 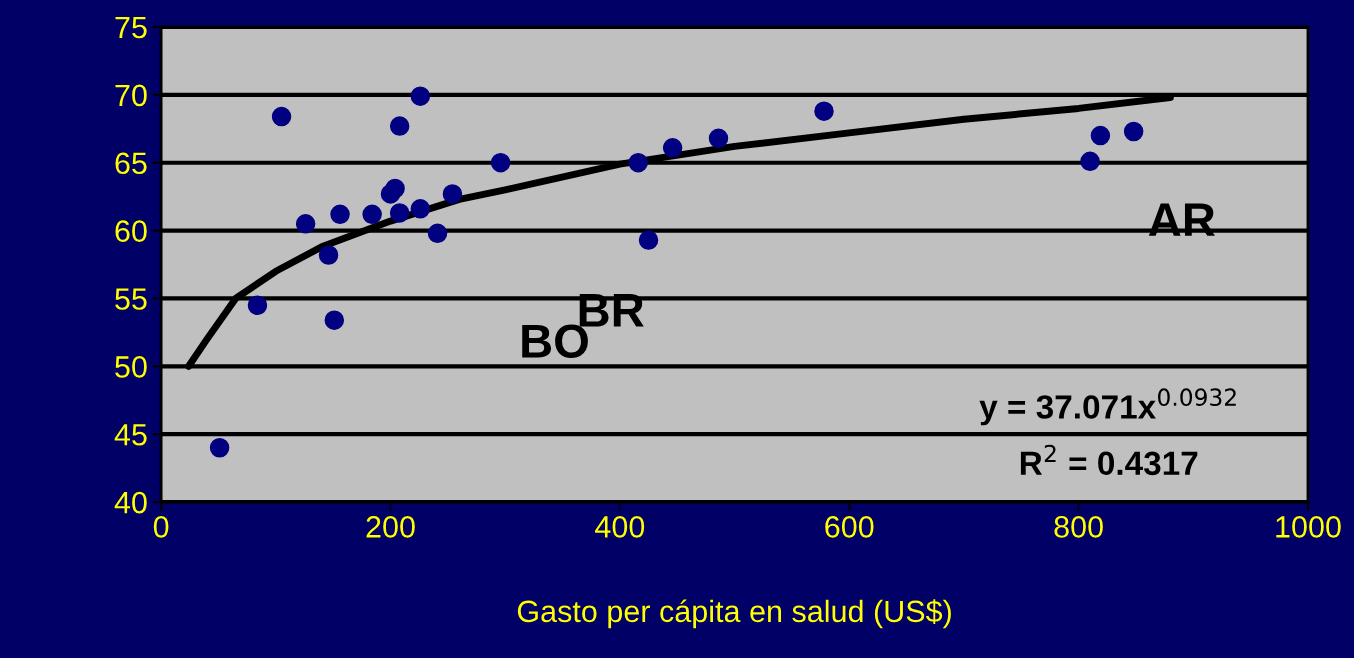 I want to click on annotation: y = 37.071x$^{0.0932}$, so click(x=1107, y=407).